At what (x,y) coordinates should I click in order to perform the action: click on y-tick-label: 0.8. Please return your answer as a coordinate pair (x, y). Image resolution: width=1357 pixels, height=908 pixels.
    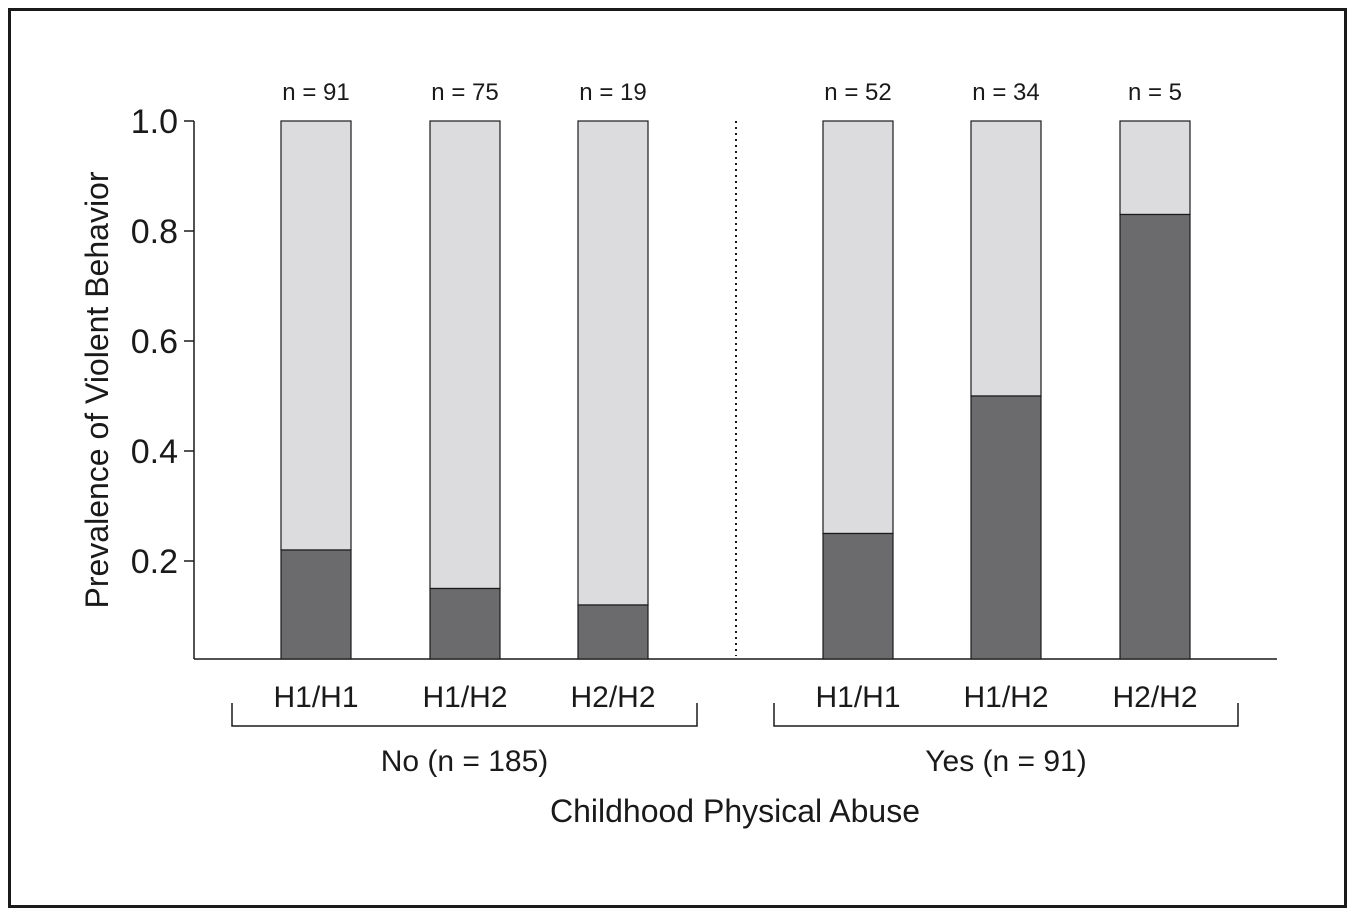
    Looking at the image, I should click on (154, 232).